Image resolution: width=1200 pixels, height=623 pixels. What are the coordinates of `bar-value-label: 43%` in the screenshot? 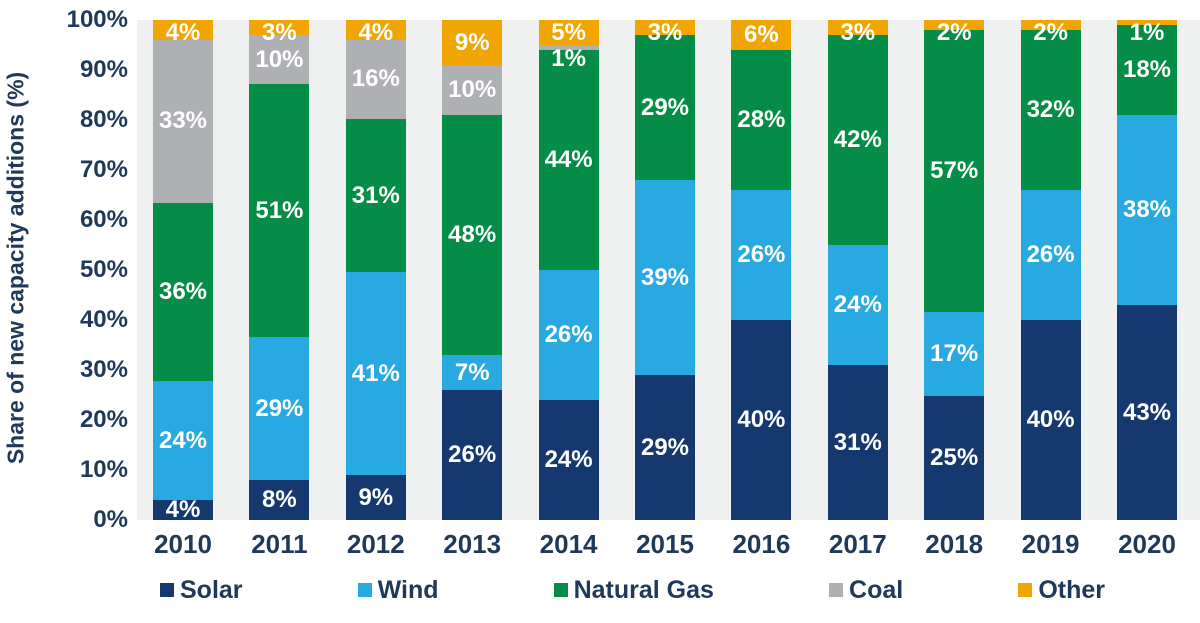 It's located at (1147, 412).